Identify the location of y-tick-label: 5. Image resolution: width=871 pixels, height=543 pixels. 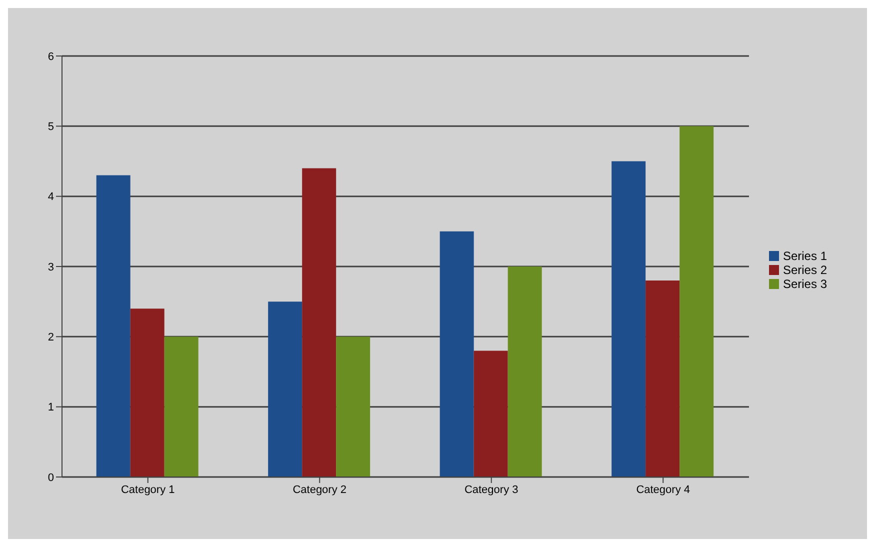
(51, 127).